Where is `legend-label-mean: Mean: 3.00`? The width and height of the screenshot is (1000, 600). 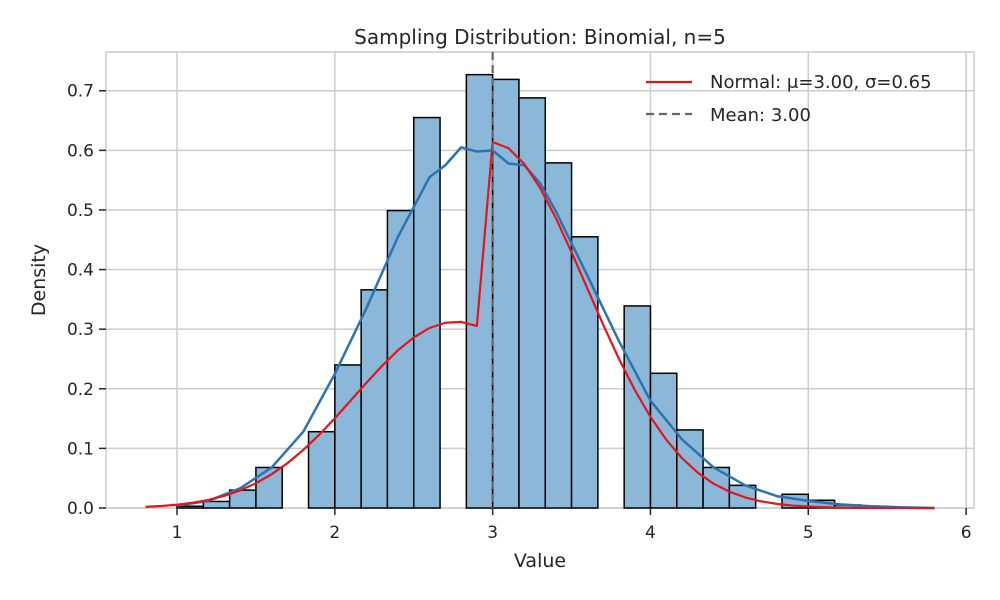
legend-label-mean: Mean: 3.00 is located at coordinates (760, 115).